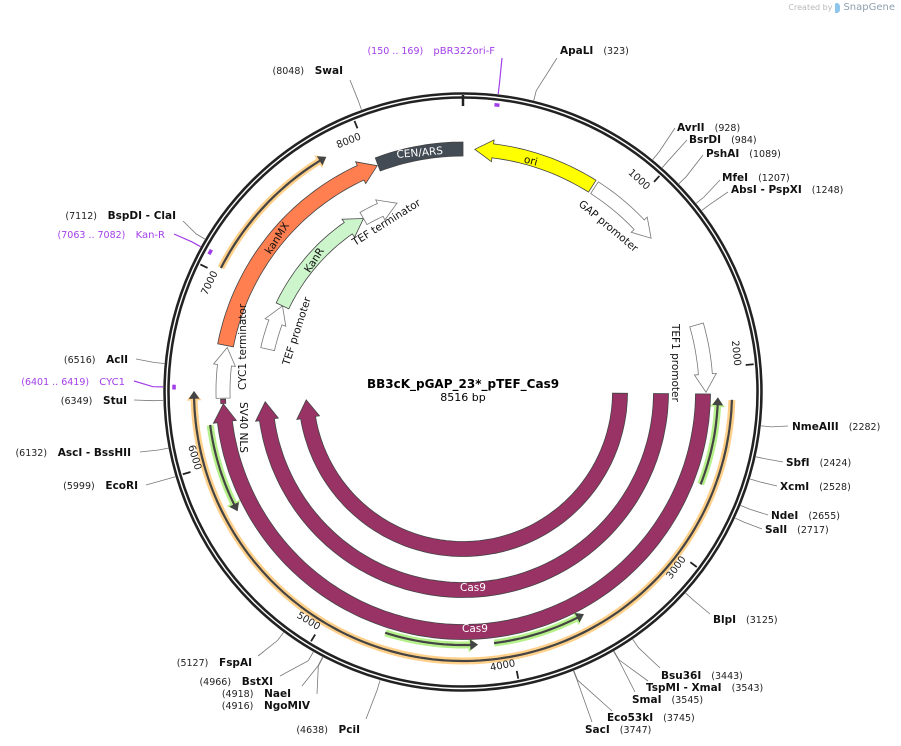  I want to click on enzyme-label-swai: (8048) SwaI, so click(307, 71).